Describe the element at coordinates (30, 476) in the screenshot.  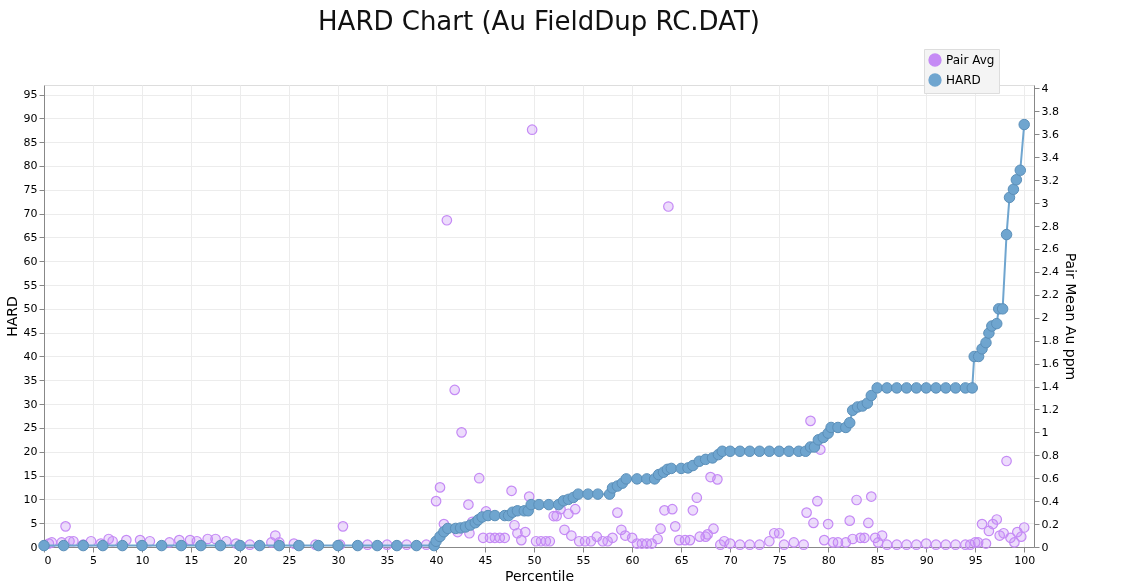
I see `y-tick-label: 15` at that location.